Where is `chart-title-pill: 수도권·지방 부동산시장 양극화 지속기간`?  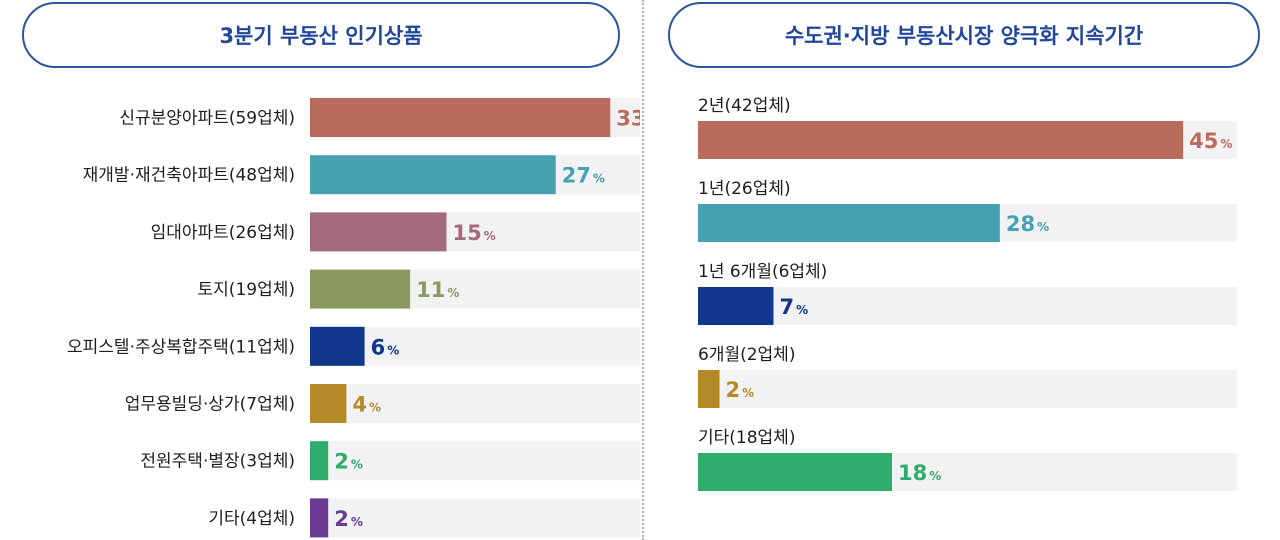
chart-title-pill: 수도권·지방 부동산시장 양극화 지속기간 is located at coordinates (964, 35).